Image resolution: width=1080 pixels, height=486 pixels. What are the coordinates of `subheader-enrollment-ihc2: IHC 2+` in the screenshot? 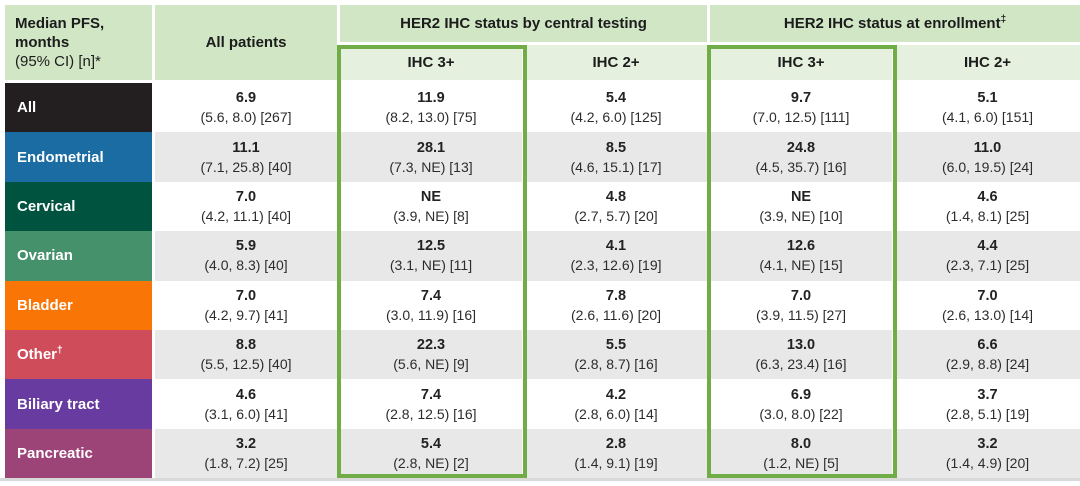 It's located at (987, 64).